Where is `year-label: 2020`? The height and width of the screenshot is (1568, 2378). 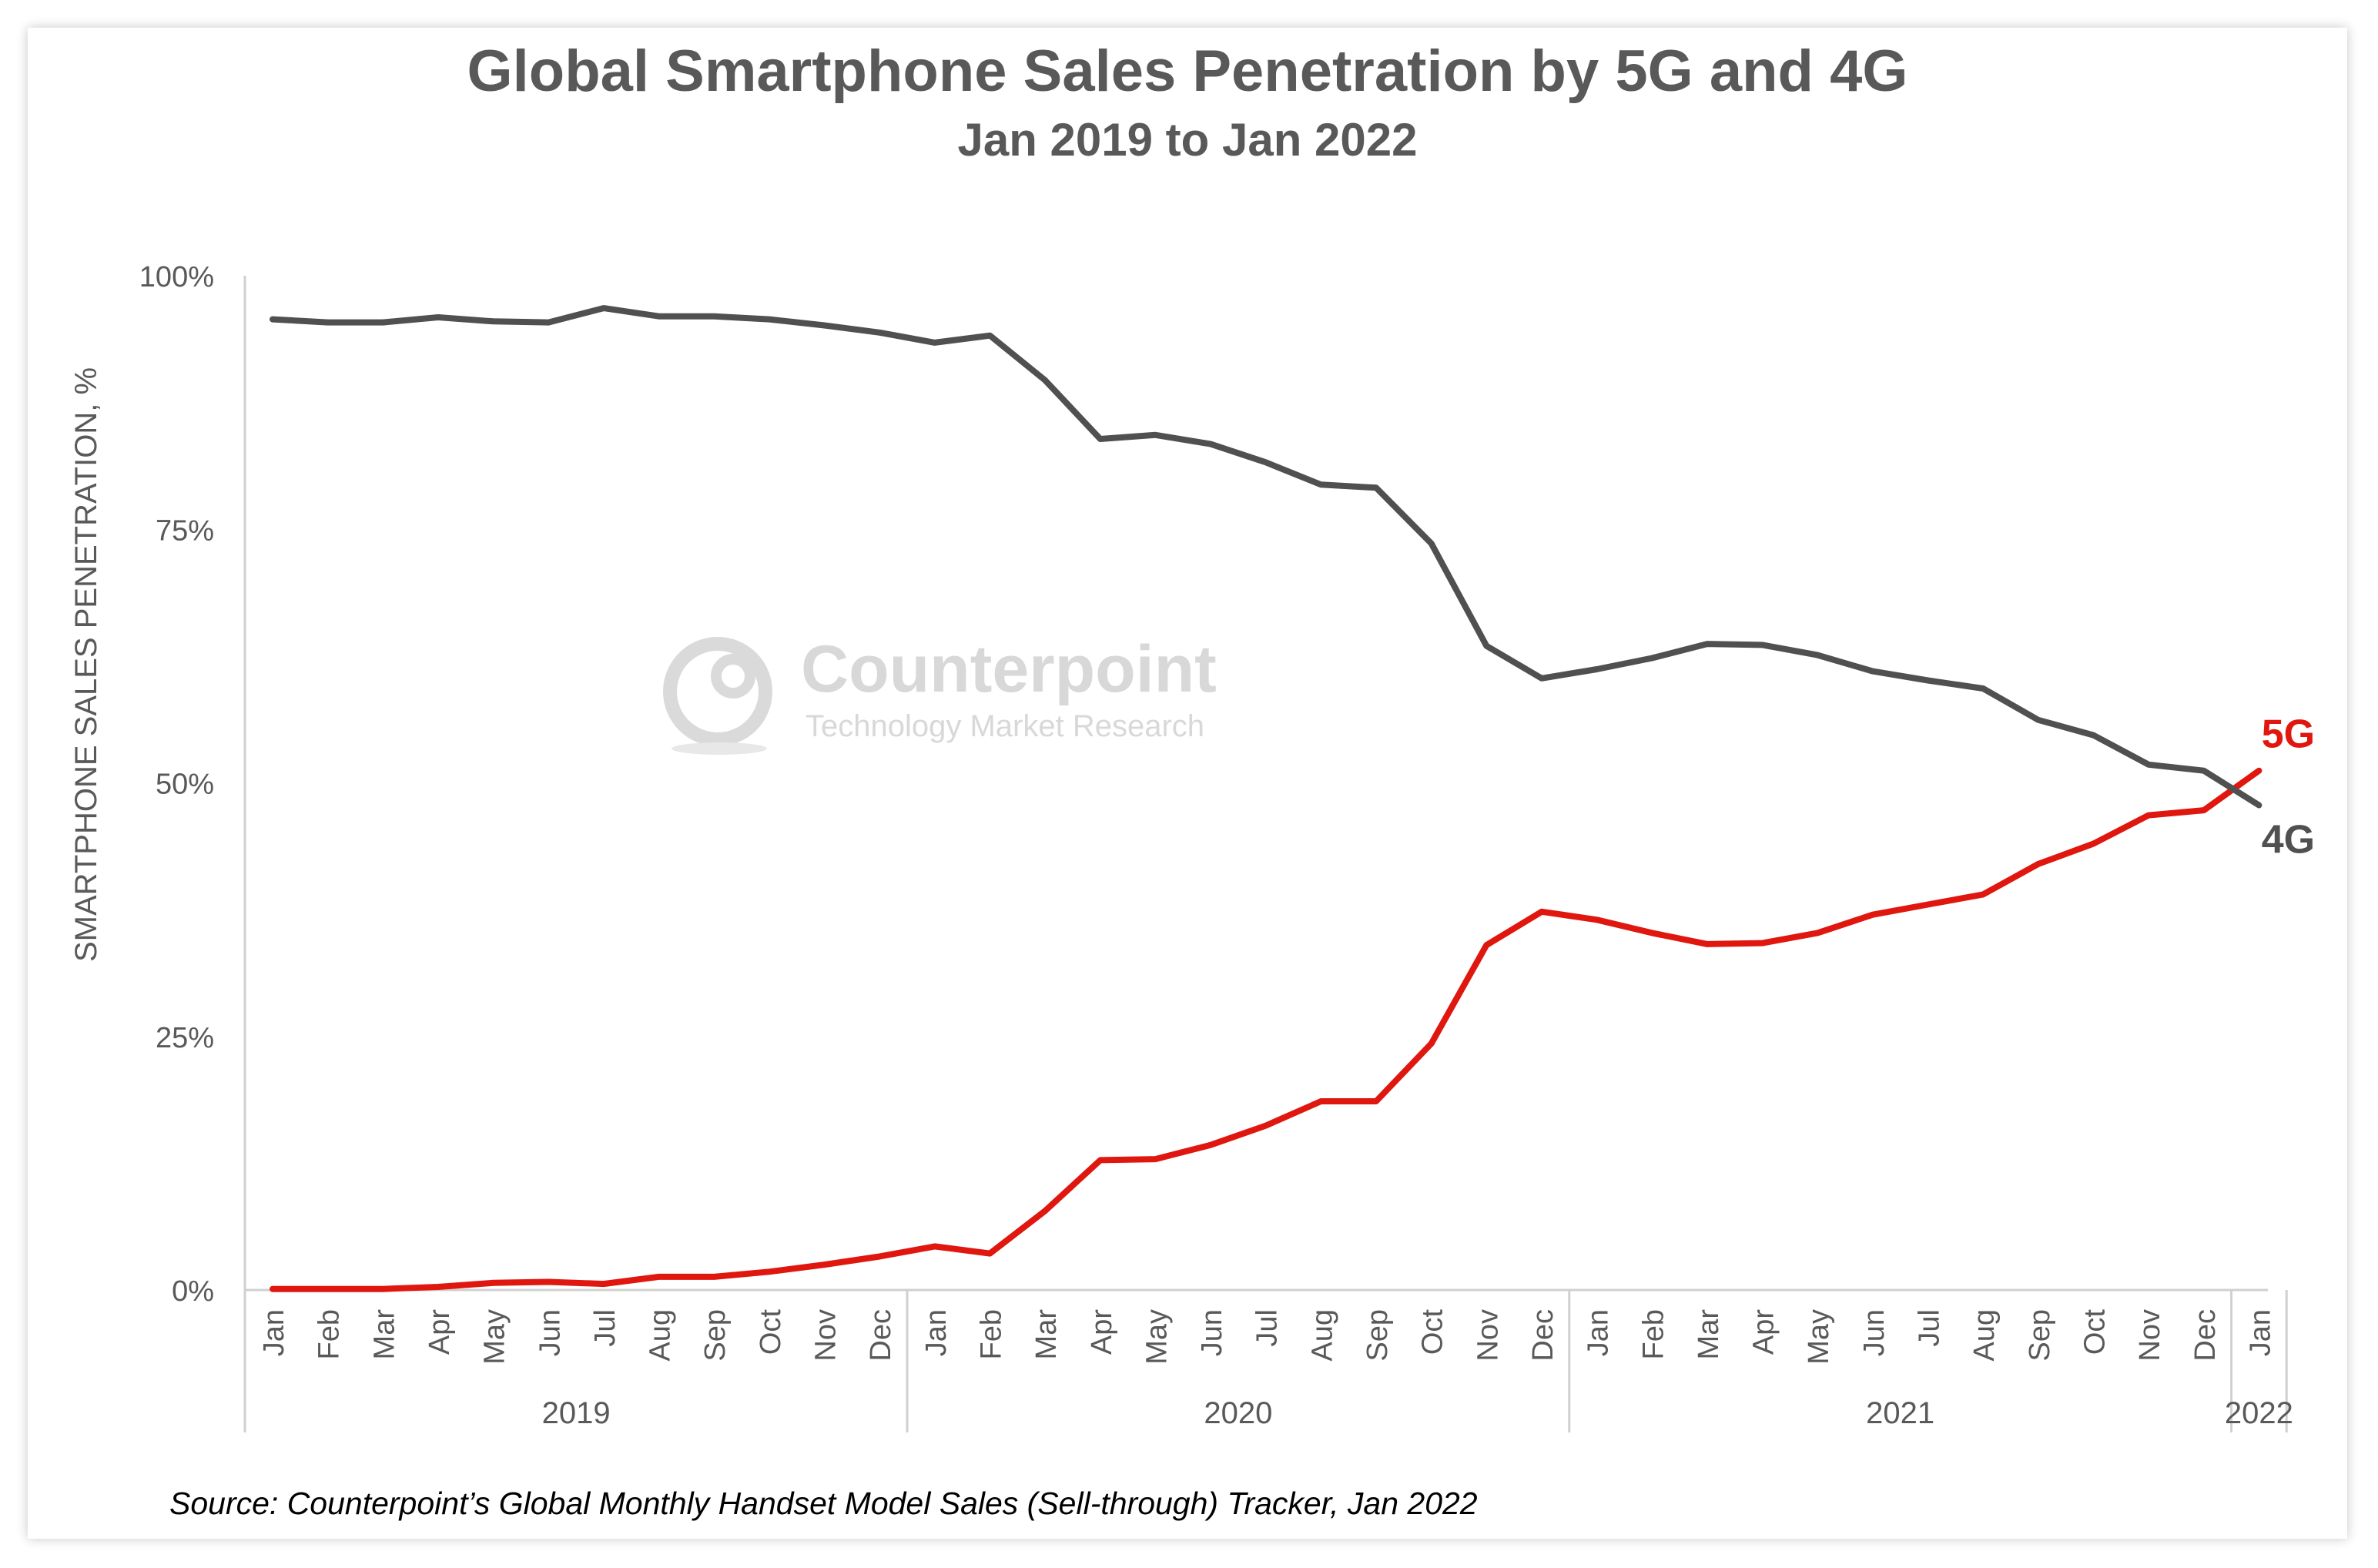 year-label: 2020 is located at coordinates (1238, 1413).